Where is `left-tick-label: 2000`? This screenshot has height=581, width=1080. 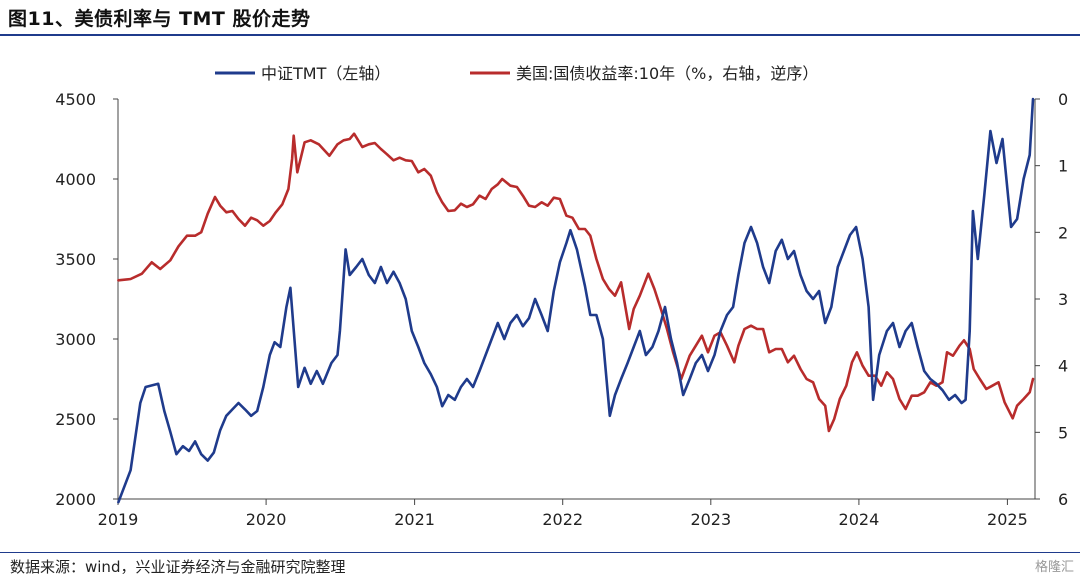
left-tick-label: 2000 is located at coordinates (75, 499).